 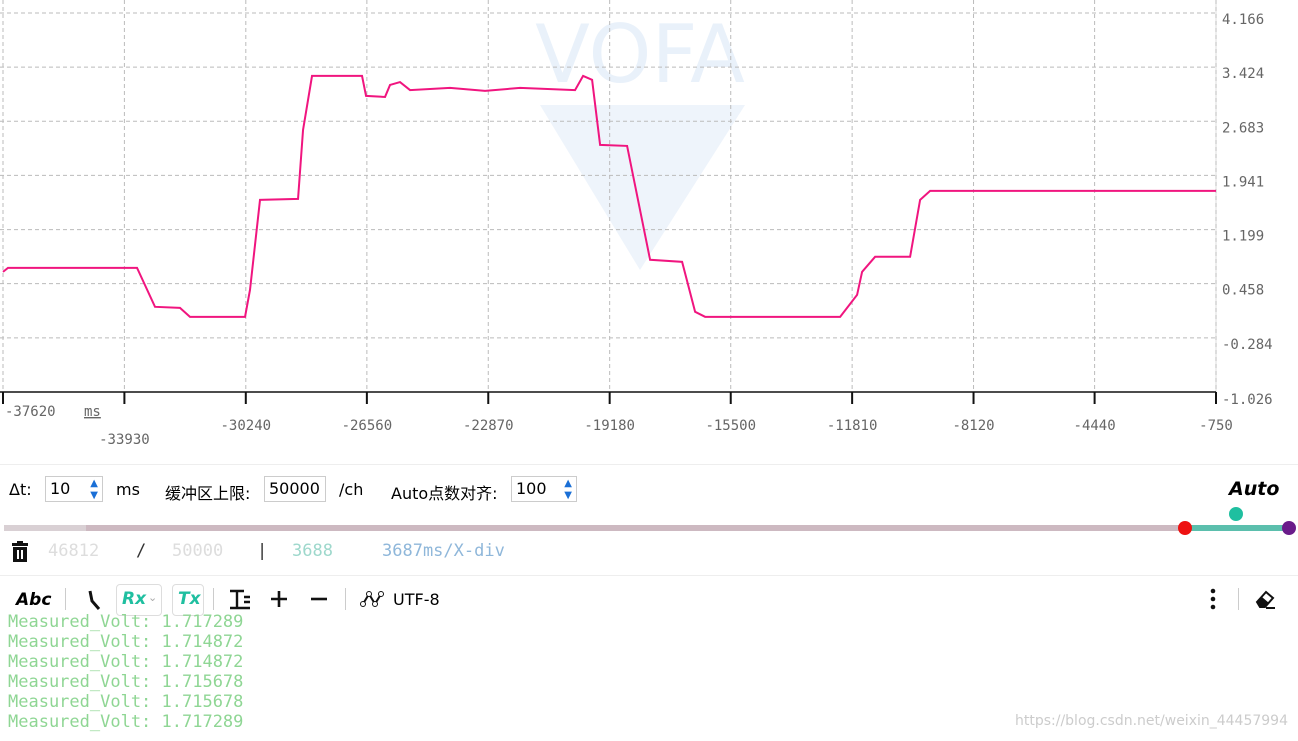 What do you see at coordinates (34, 600) in the screenshot?
I see `abc-button: Abc` at bounding box center [34, 600].